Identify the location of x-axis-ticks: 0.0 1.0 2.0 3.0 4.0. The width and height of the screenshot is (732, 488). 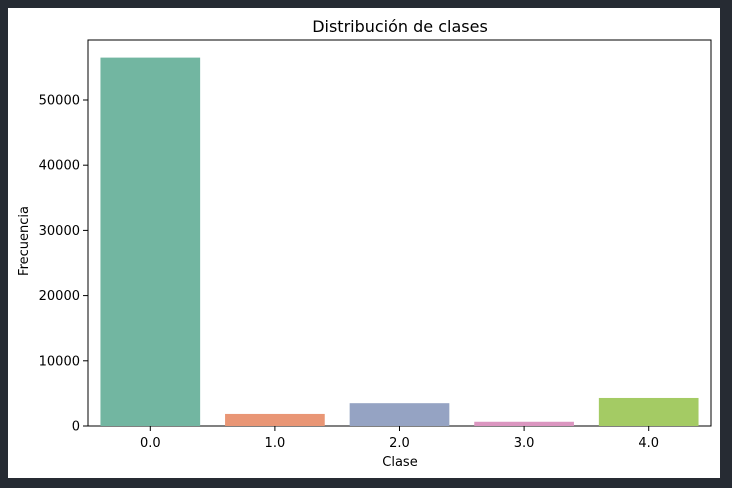
(399, 438).